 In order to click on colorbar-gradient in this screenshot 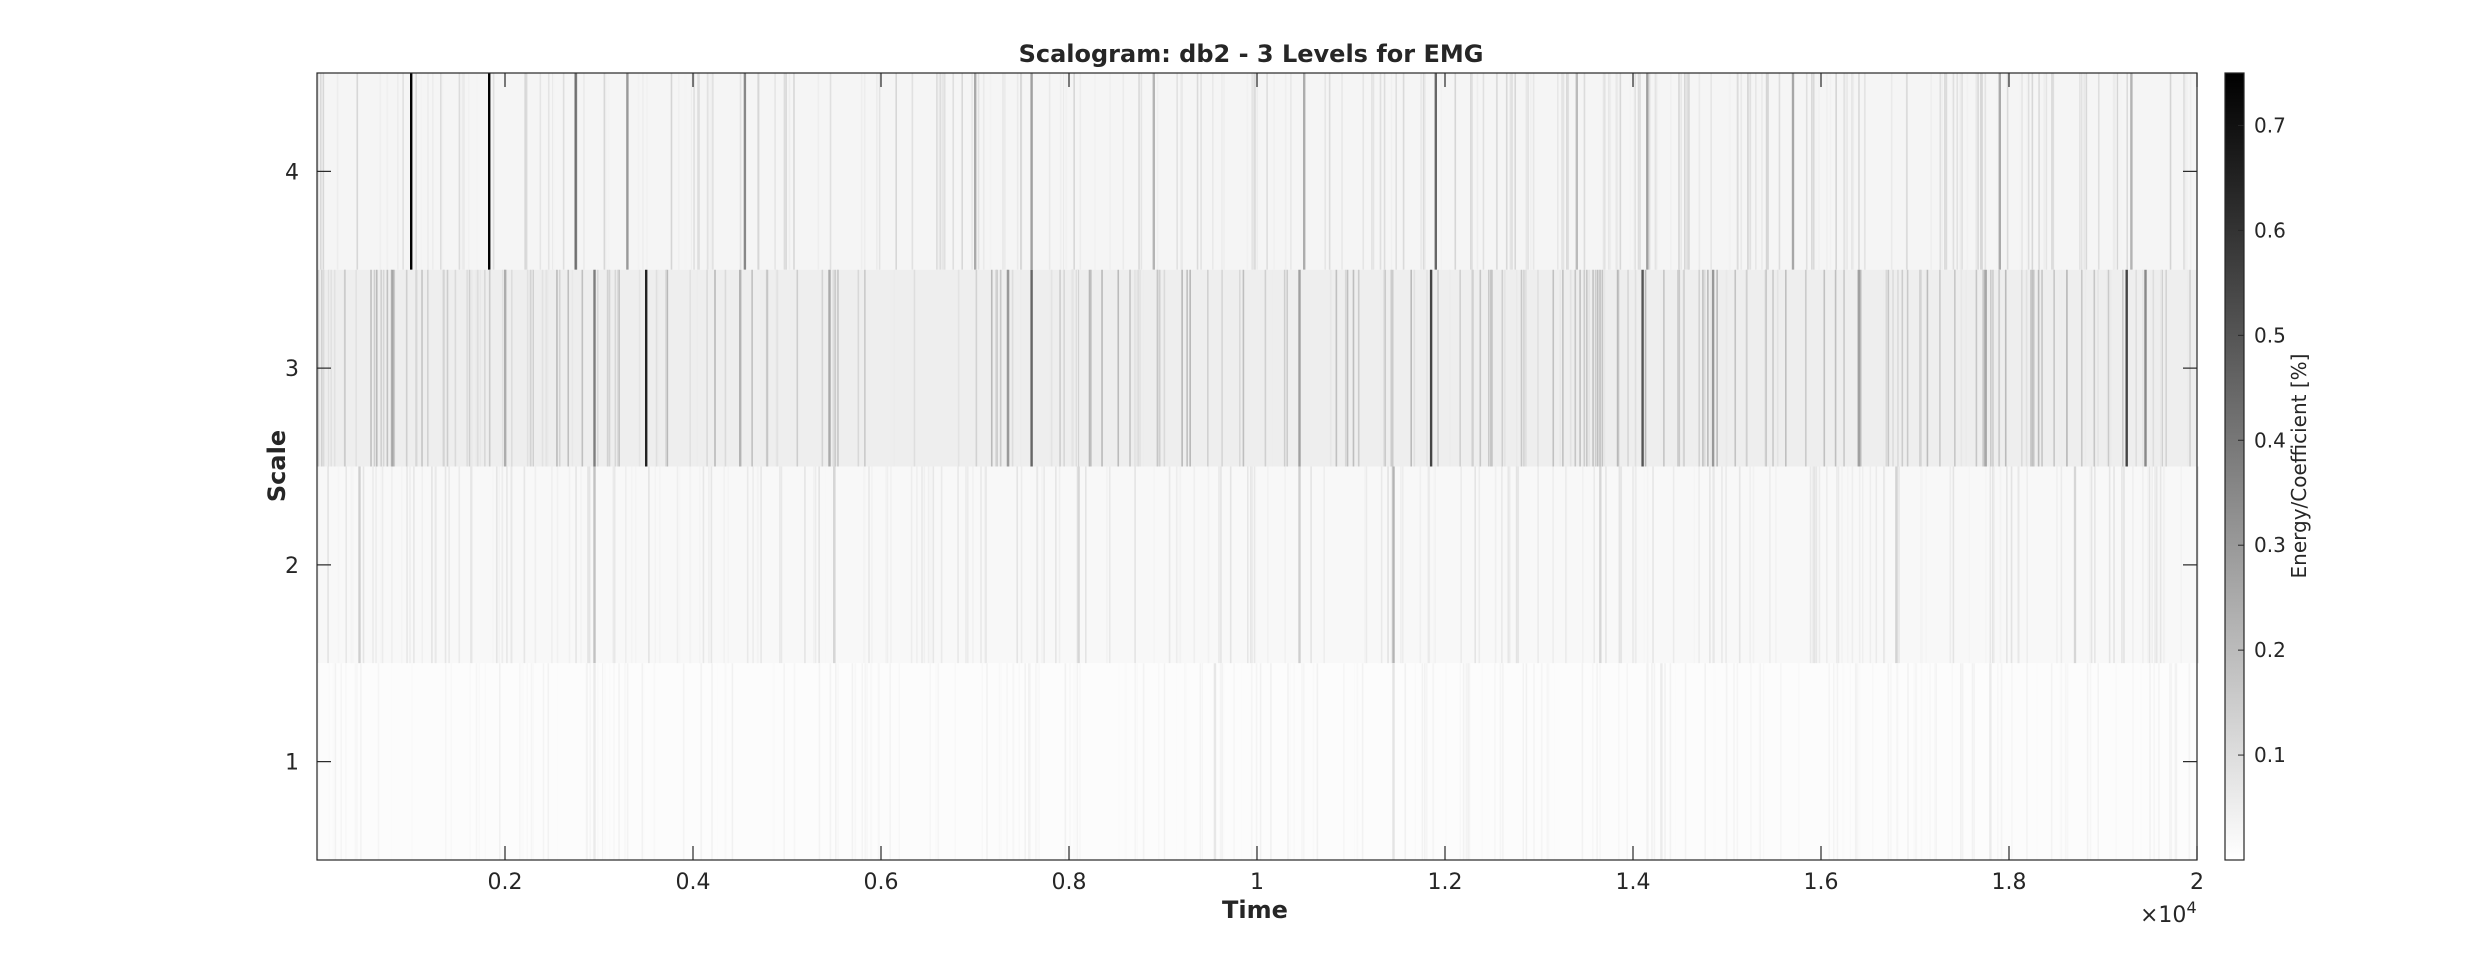, I will do `click(2234, 466)`.